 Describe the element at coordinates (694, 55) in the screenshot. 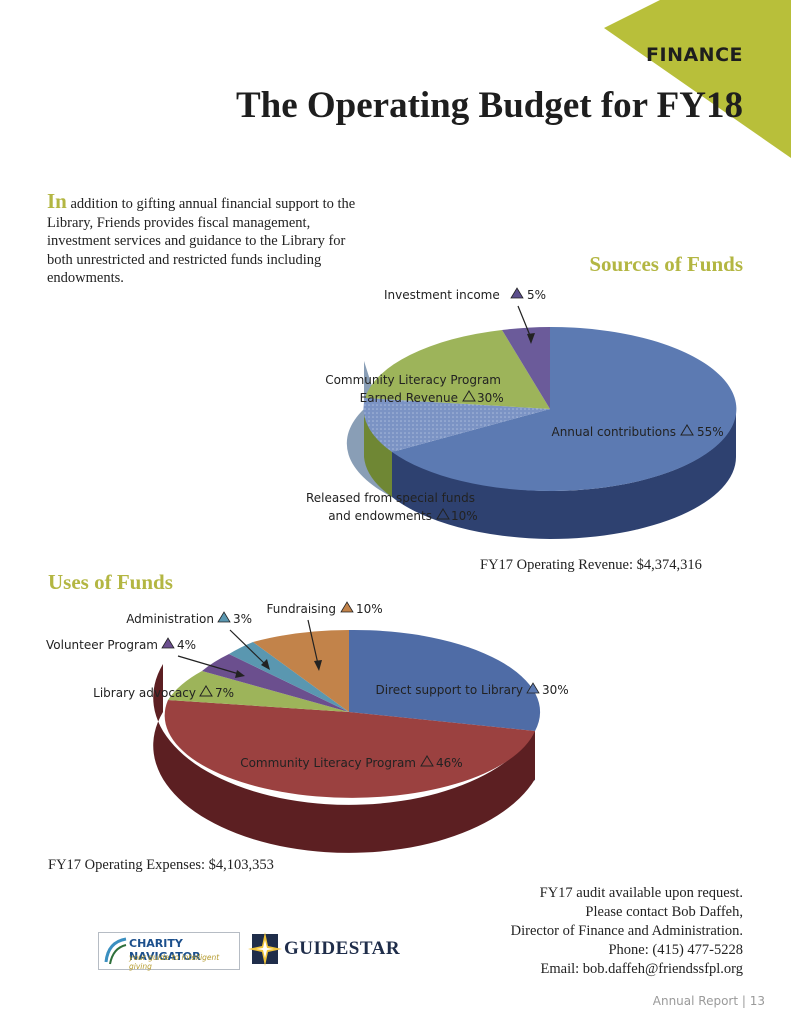

I see `section-label: FINANCE` at that location.